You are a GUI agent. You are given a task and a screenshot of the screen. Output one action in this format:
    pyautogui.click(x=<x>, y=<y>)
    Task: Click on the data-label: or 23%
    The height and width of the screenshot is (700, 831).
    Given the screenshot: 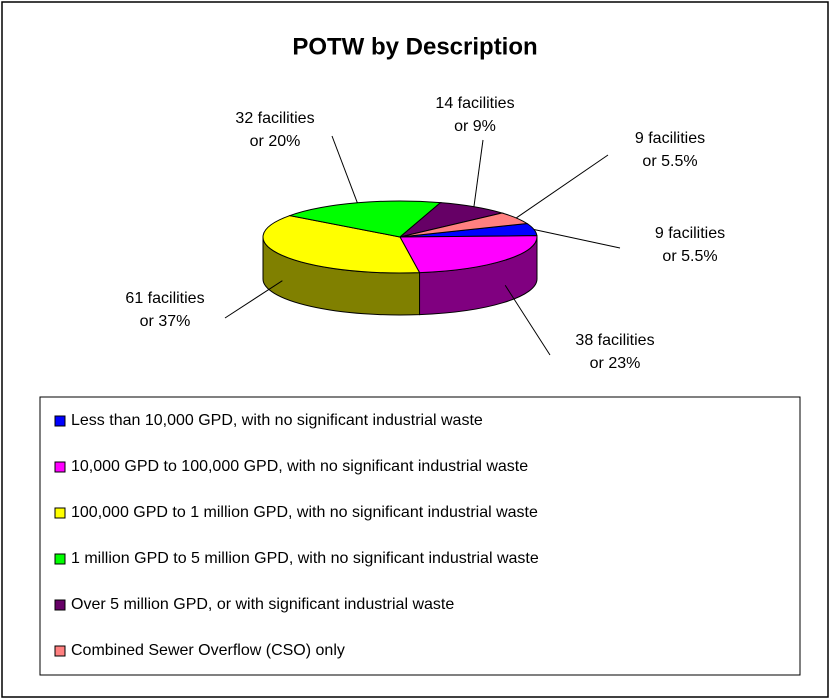 What is the action you would take?
    pyautogui.click(x=615, y=363)
    